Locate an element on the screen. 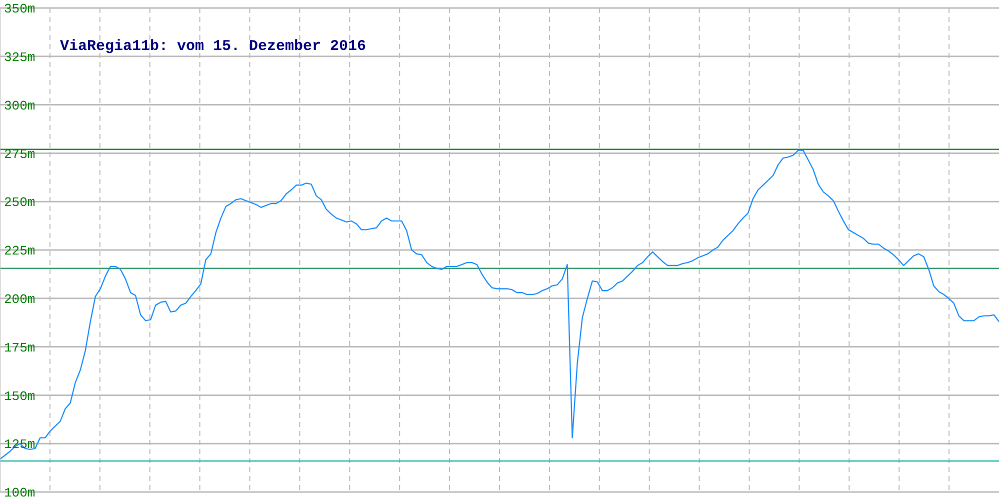  y-tick-label: 225m is located at coordinates (20, 251).